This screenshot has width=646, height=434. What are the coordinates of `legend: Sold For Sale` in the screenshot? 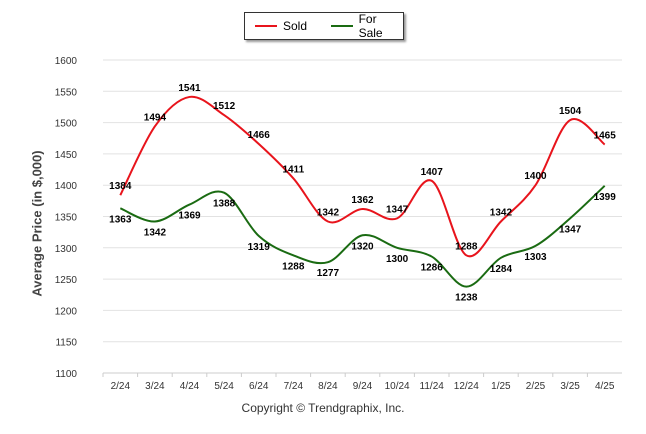 It's located at (324, 26).